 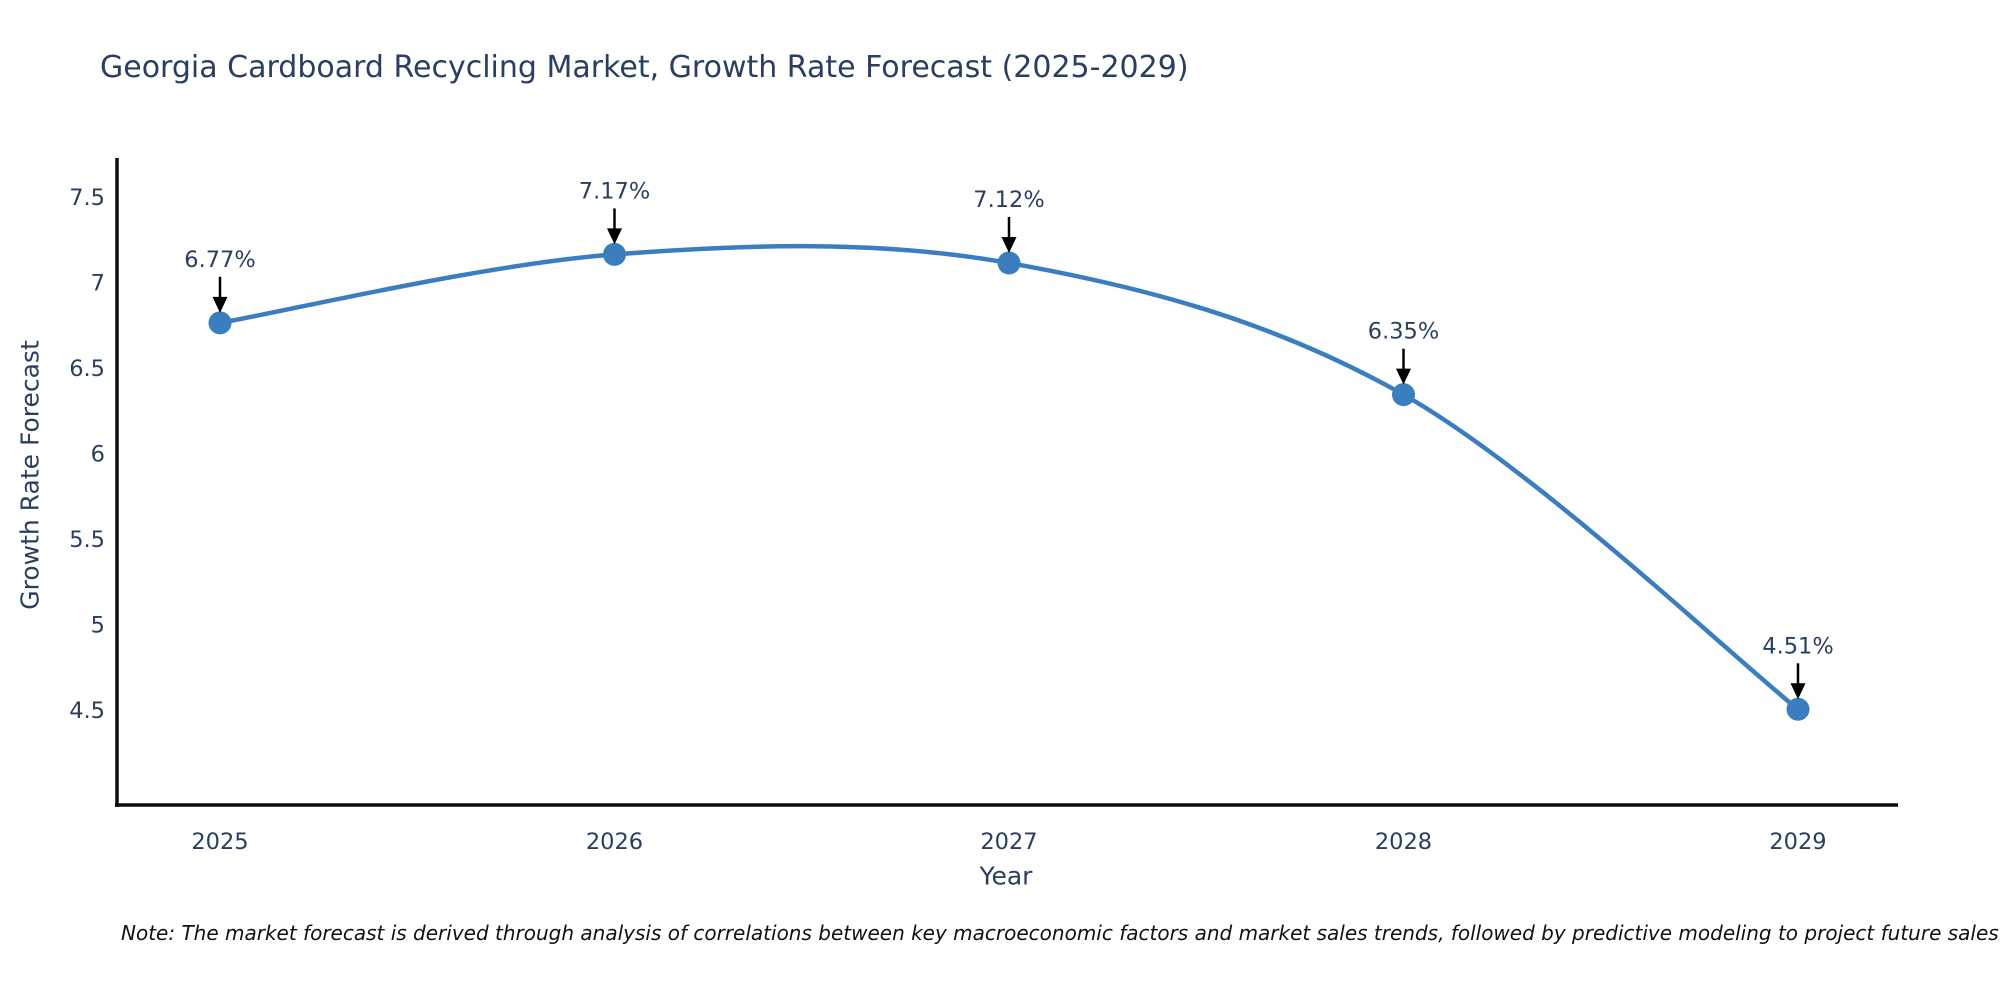 I want to click on x-tick-label: 2028, so click(x=1403, y=842).